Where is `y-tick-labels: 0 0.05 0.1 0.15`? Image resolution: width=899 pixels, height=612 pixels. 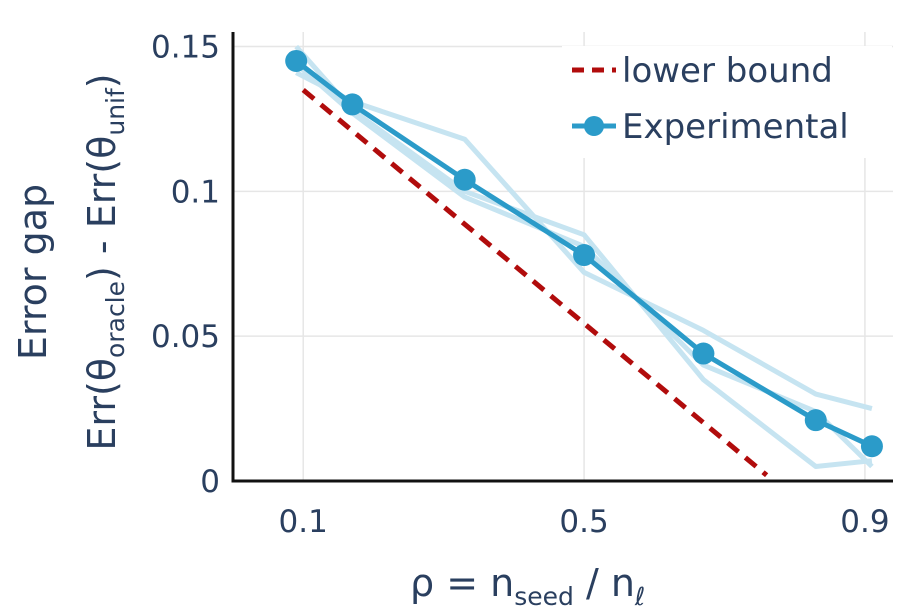 y-tick-labels: 0 0.05 0.1 0.15 is located at coordinates (185, 264).